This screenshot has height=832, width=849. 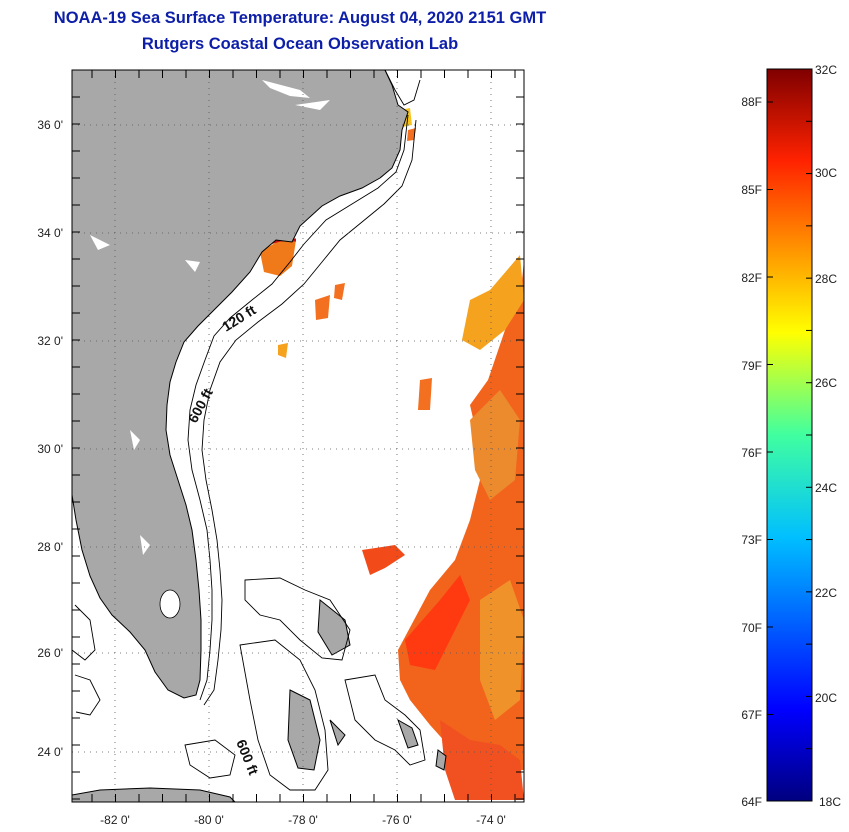 What do you see at coordinates (751, 366) in the screenshot?
I see `colorbar-f-label: 79F` at bounding box center [751, 366].